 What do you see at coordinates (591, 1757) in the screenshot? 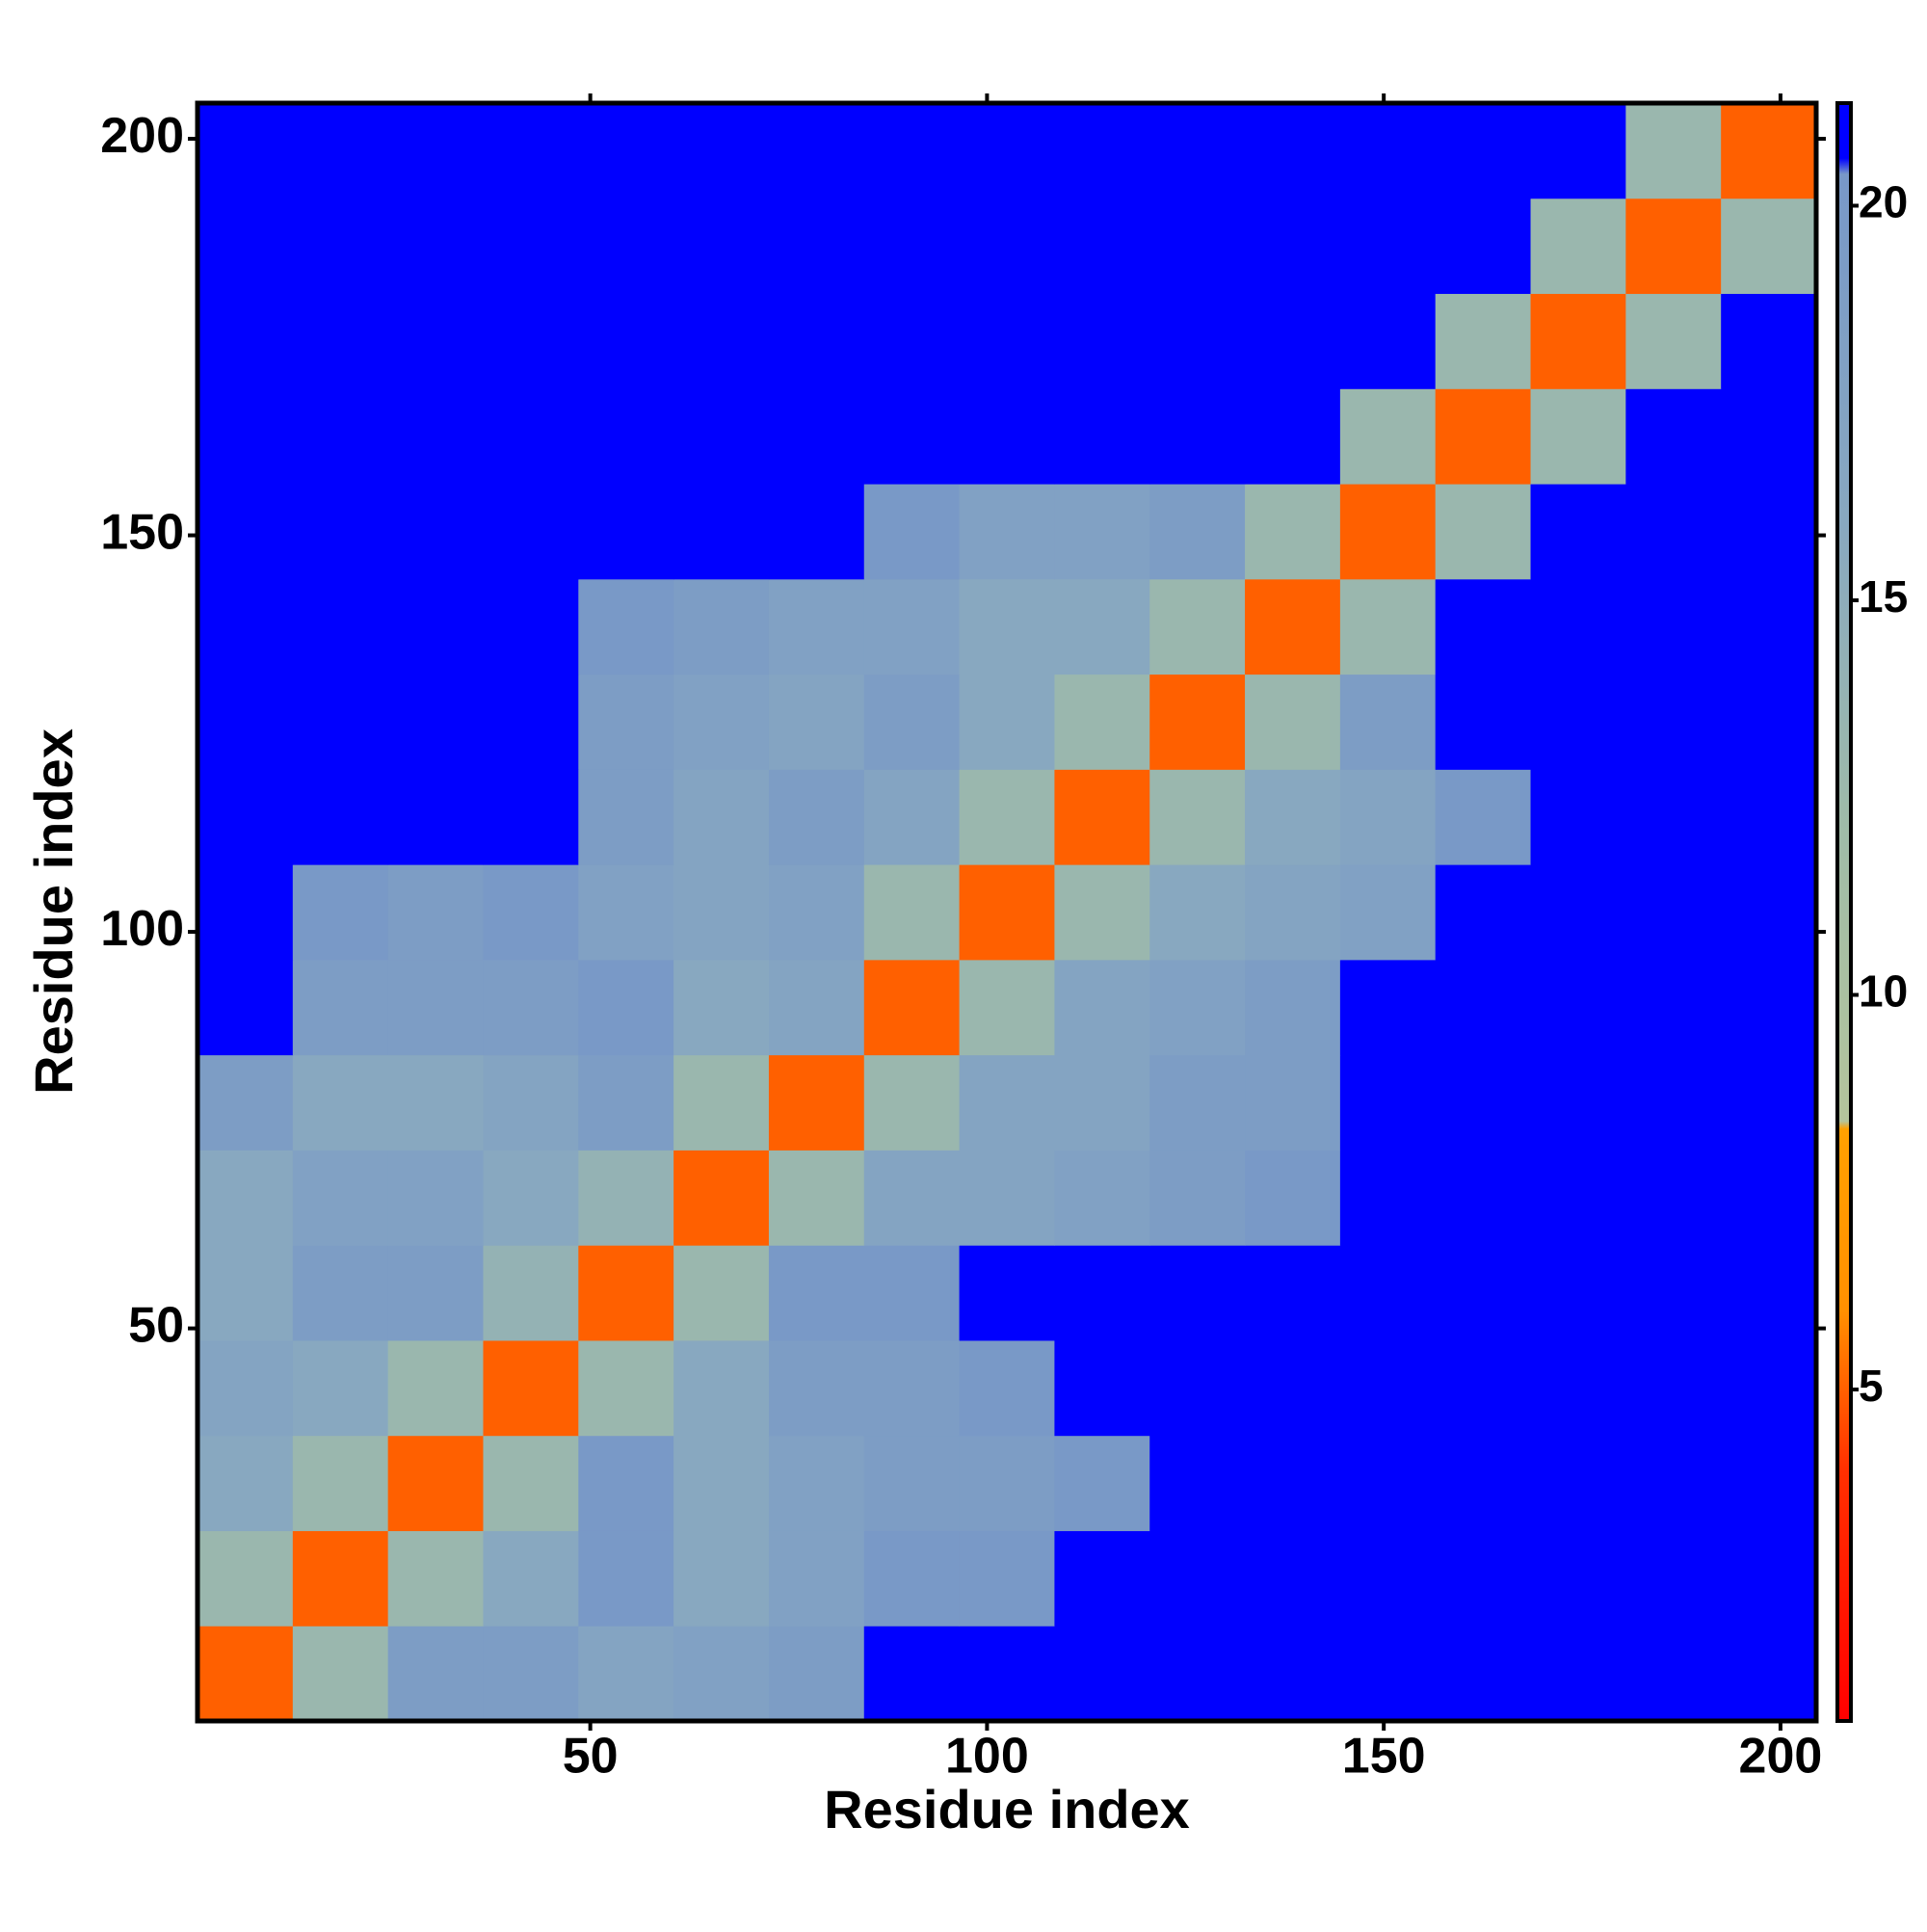
I see `x-tick-label: 50` at bounding box center [591, 1757].